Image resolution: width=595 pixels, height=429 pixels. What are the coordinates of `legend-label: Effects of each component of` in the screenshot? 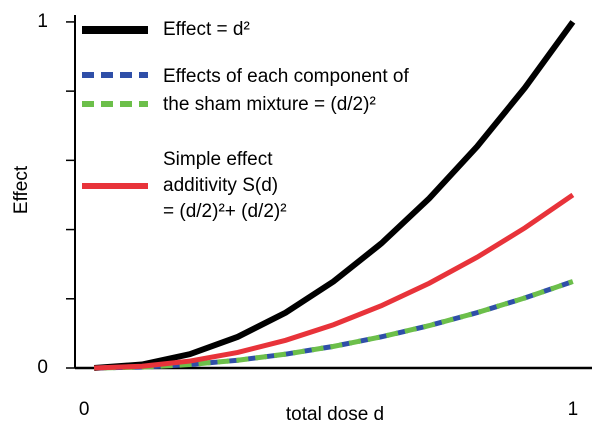 It's located at (286, 76).